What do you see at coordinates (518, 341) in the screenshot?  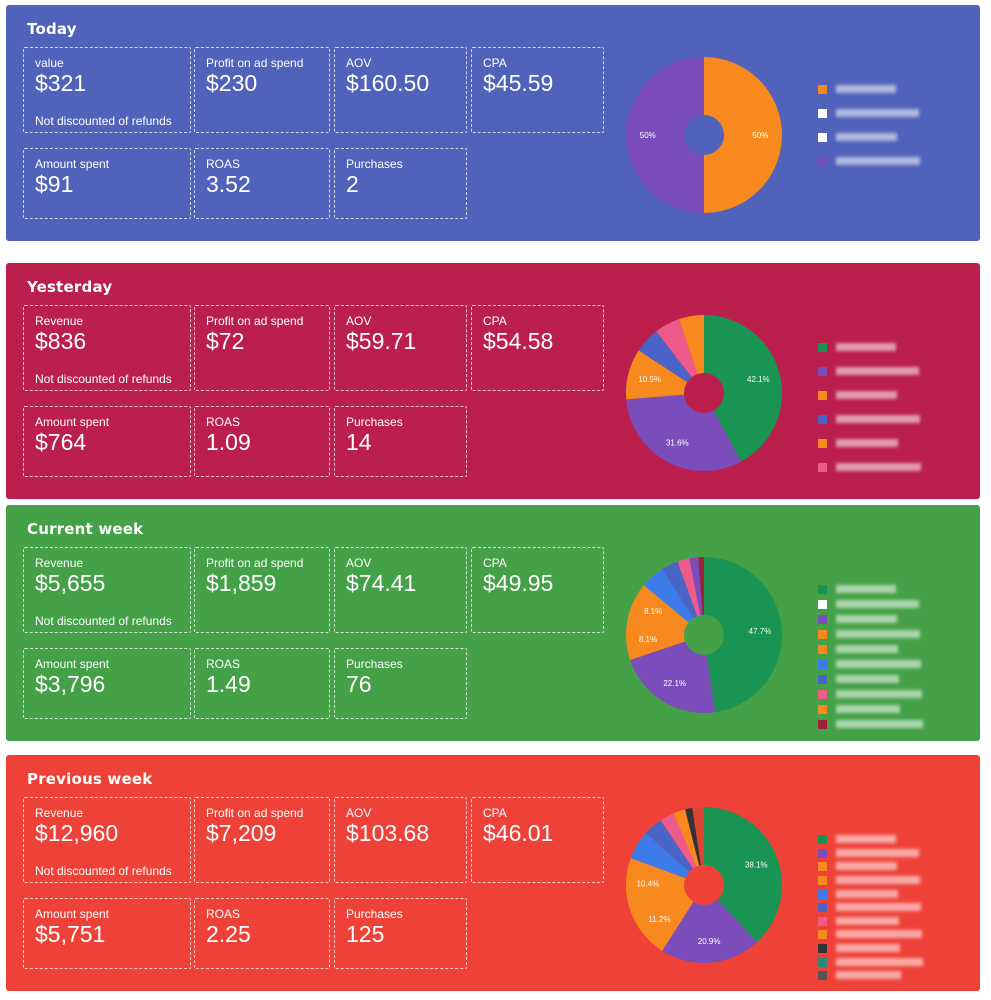 I see `metric-value: $54.58` at bounding box center [518, 341].